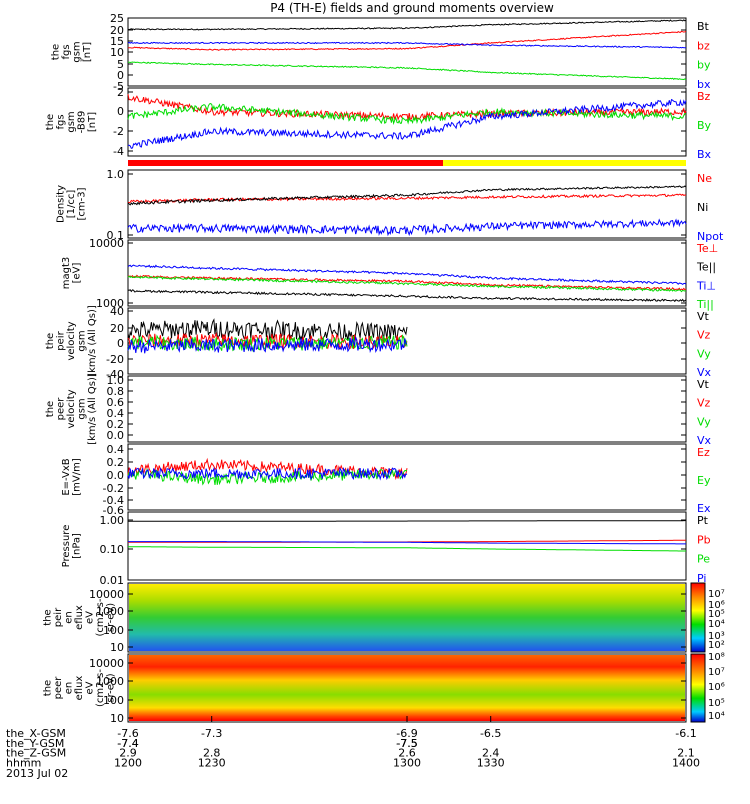 The width and height of the screenshot is (750, 804). Describe the element at coordinates (406, 198) in the screenshot. I see `series-line-Ne` at that location.